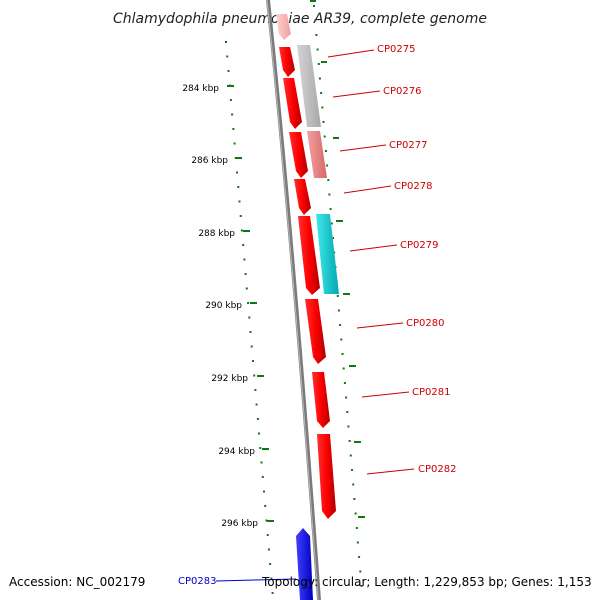  I want to click on genome-backbone-highlight, so click(292, 300).